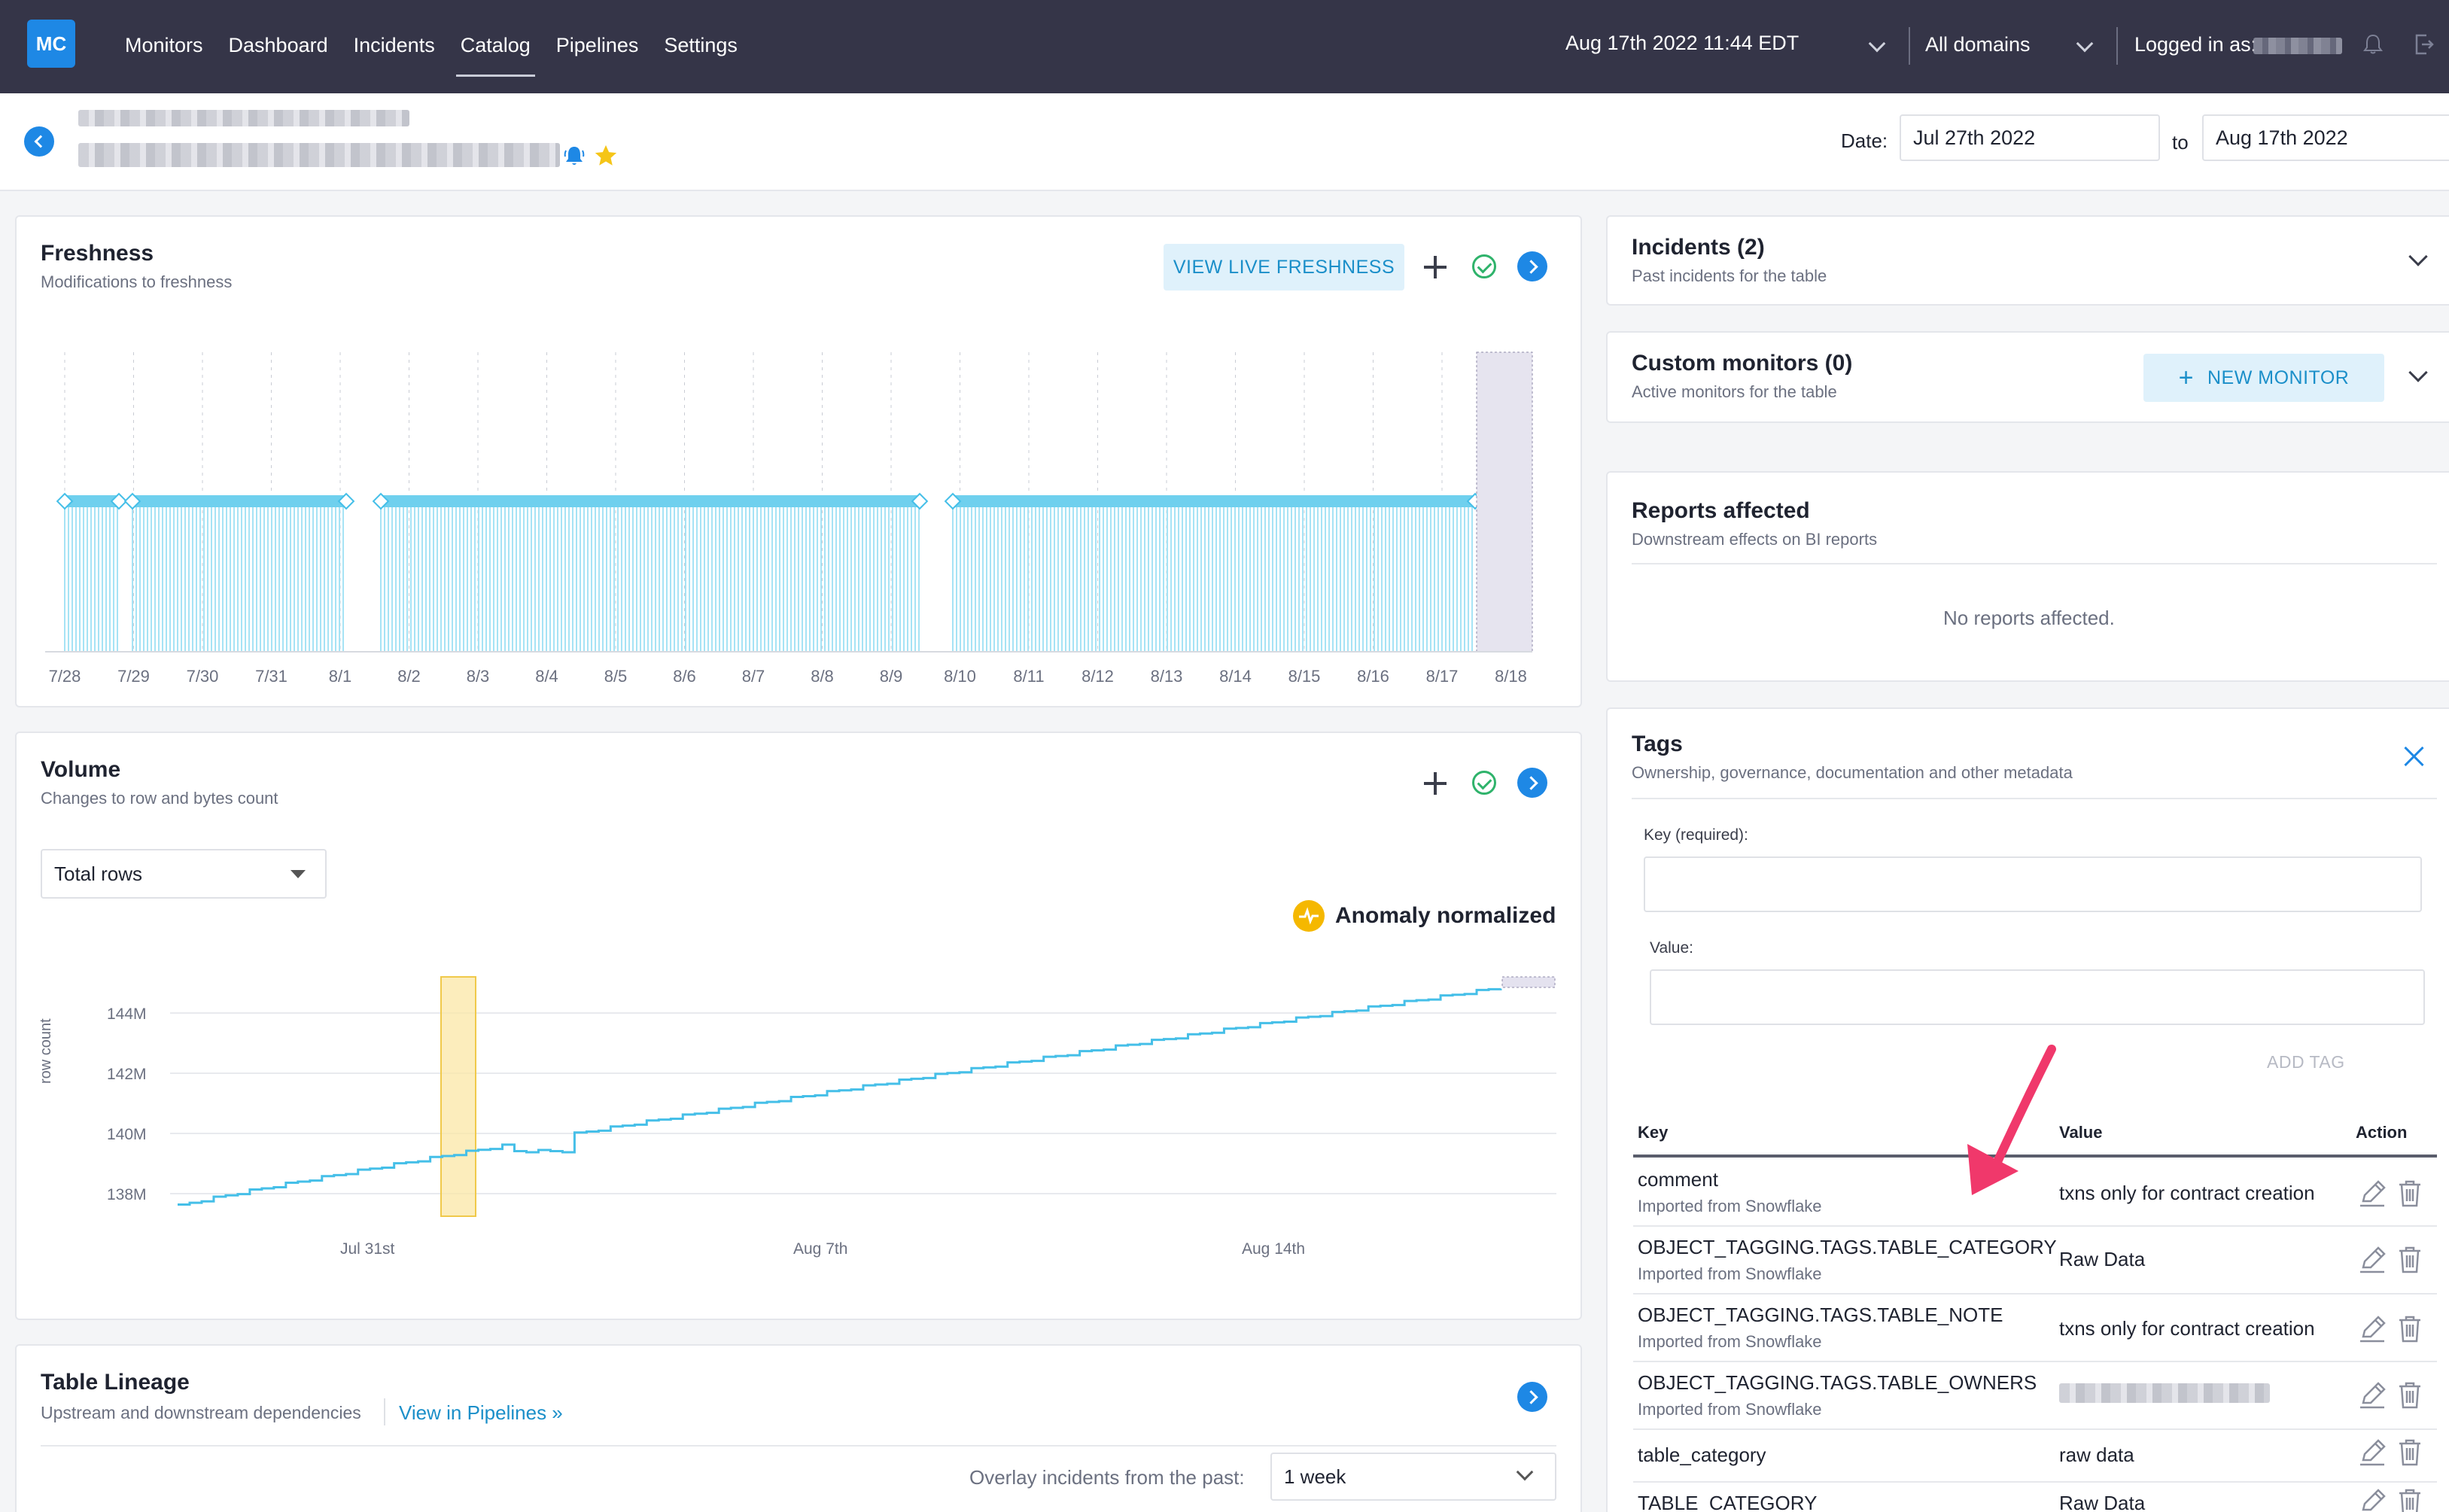 Image resolution: width=2449 pixels, height=1512 pixels. What do you see at coordinates (1029, 676) in the screenshot?
I see `x-tick: 8/11` at bounding box center [1029, 676].